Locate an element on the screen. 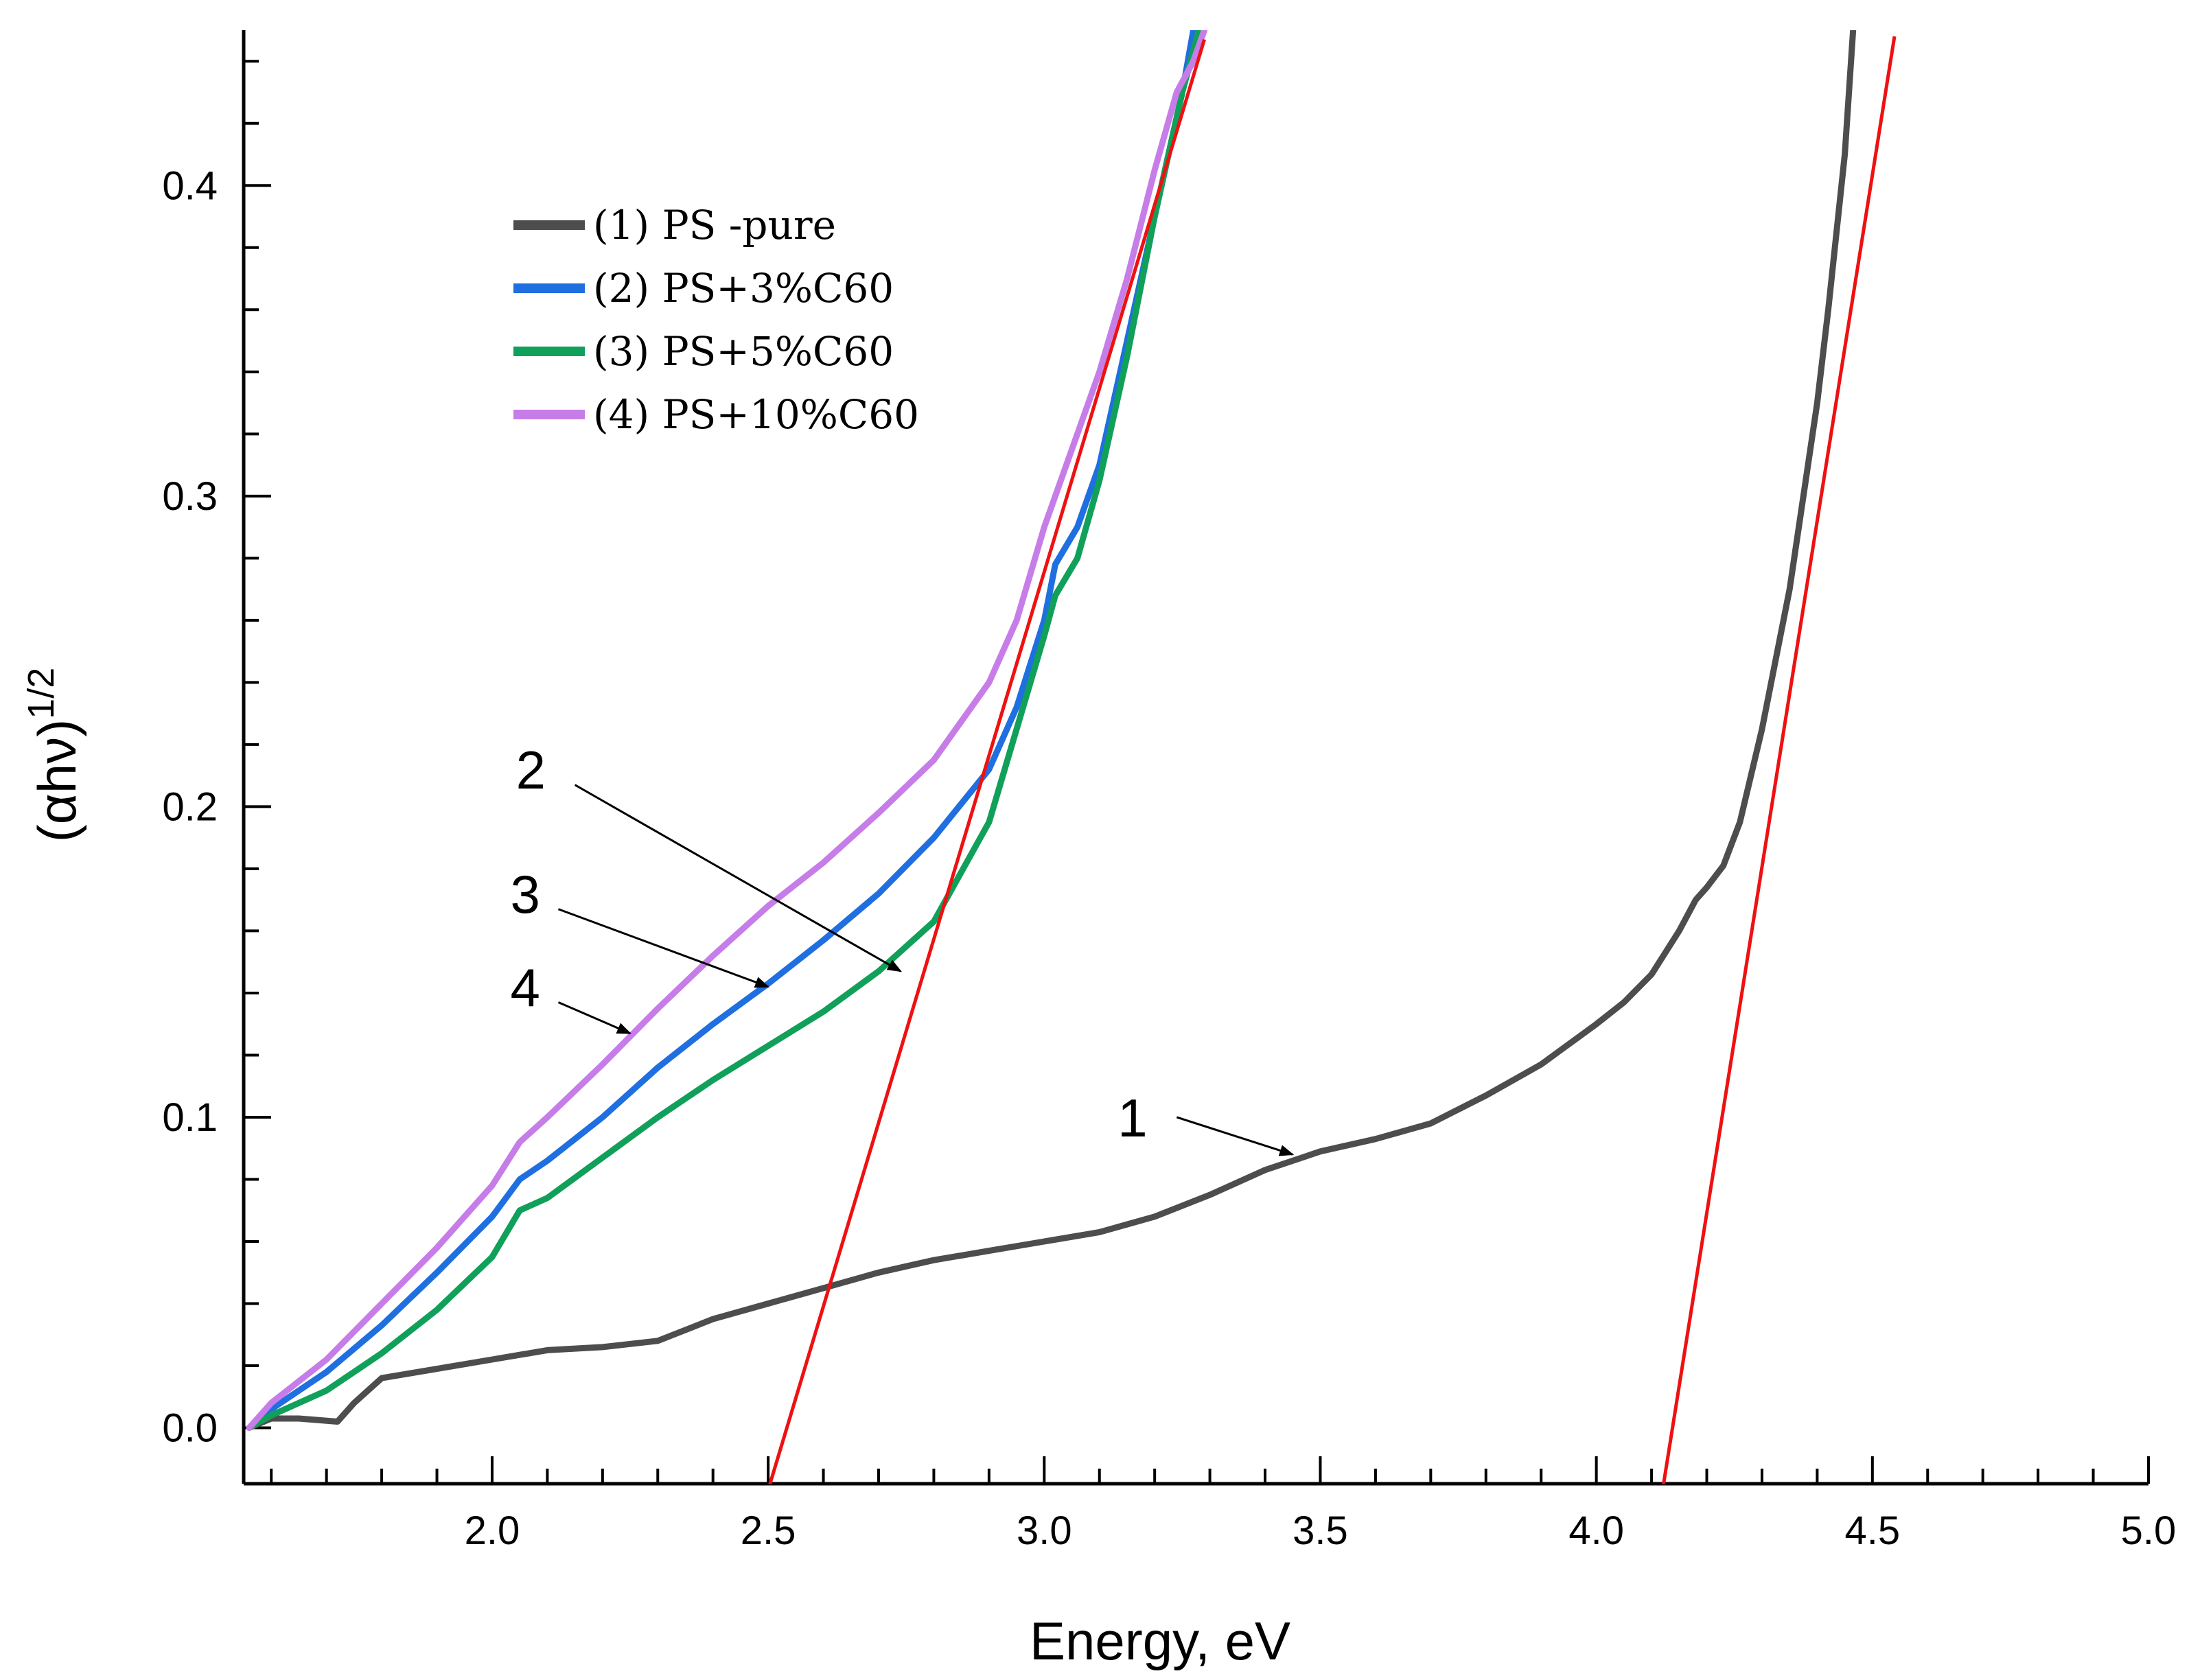 The width and height of the screenshot is (2202, 1680). legend-item-3: (3) PS+5%C60 is located at coordinates (703, 351).